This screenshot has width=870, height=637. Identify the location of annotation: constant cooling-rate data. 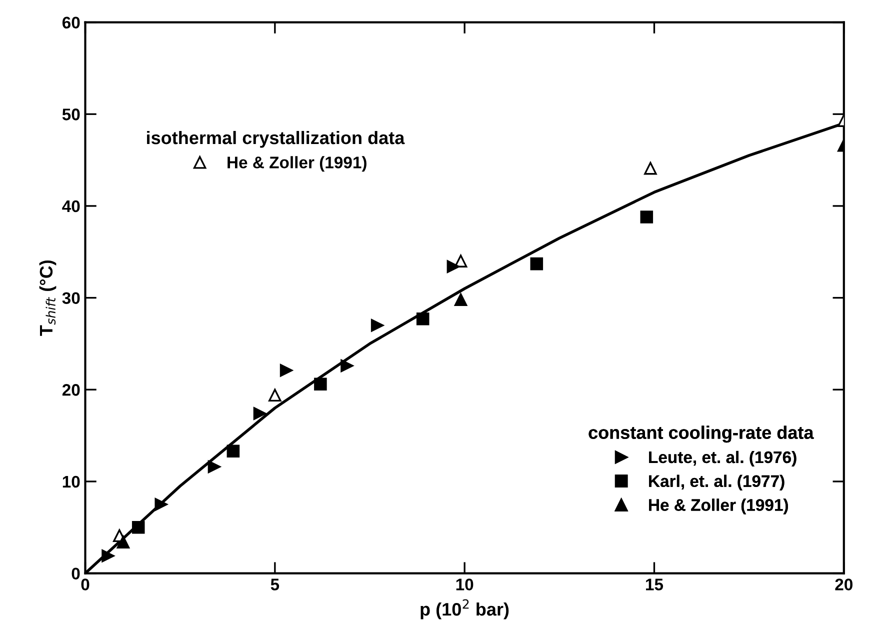
(701, 434).